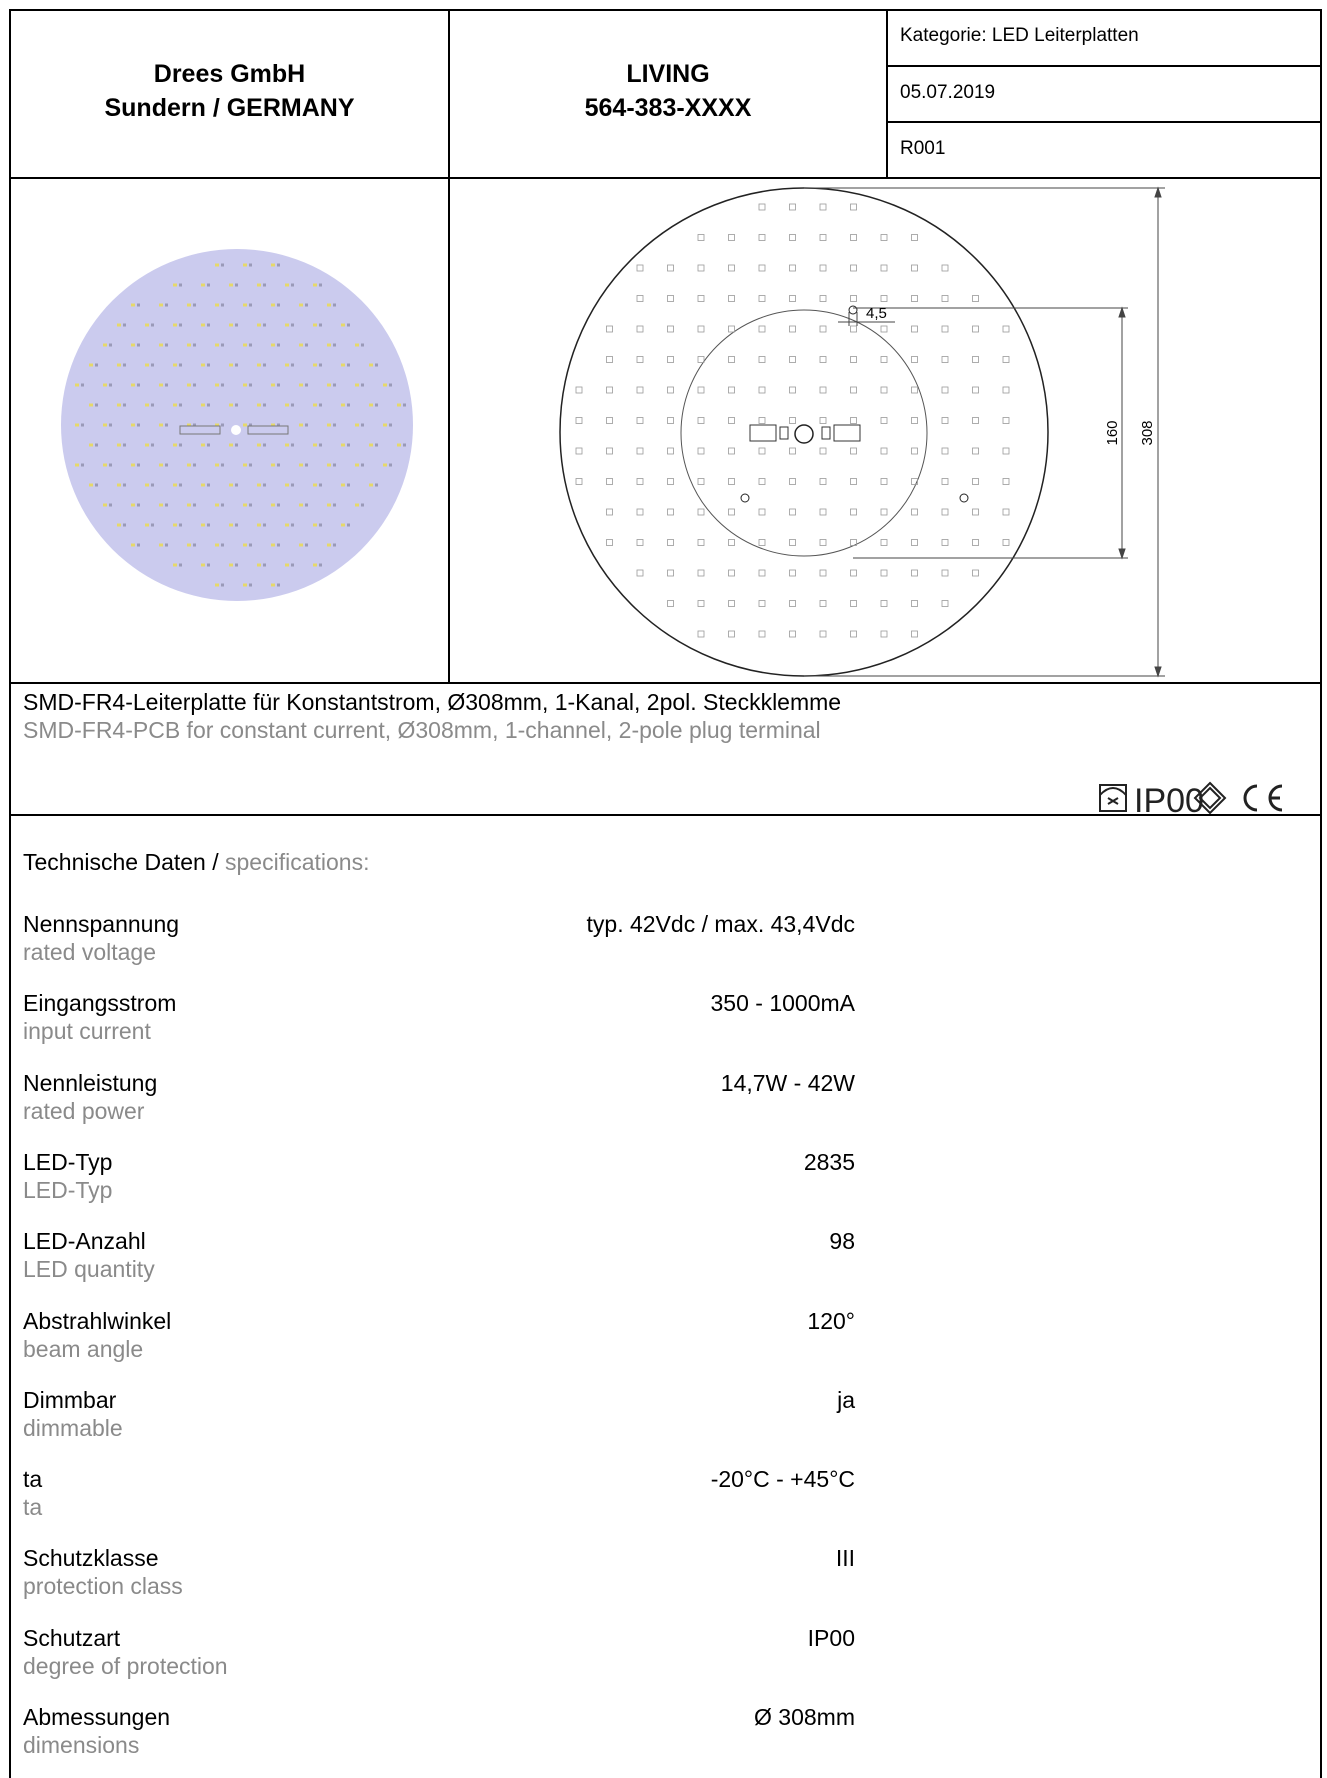  I want to click on center-hole, so click(236, 430).